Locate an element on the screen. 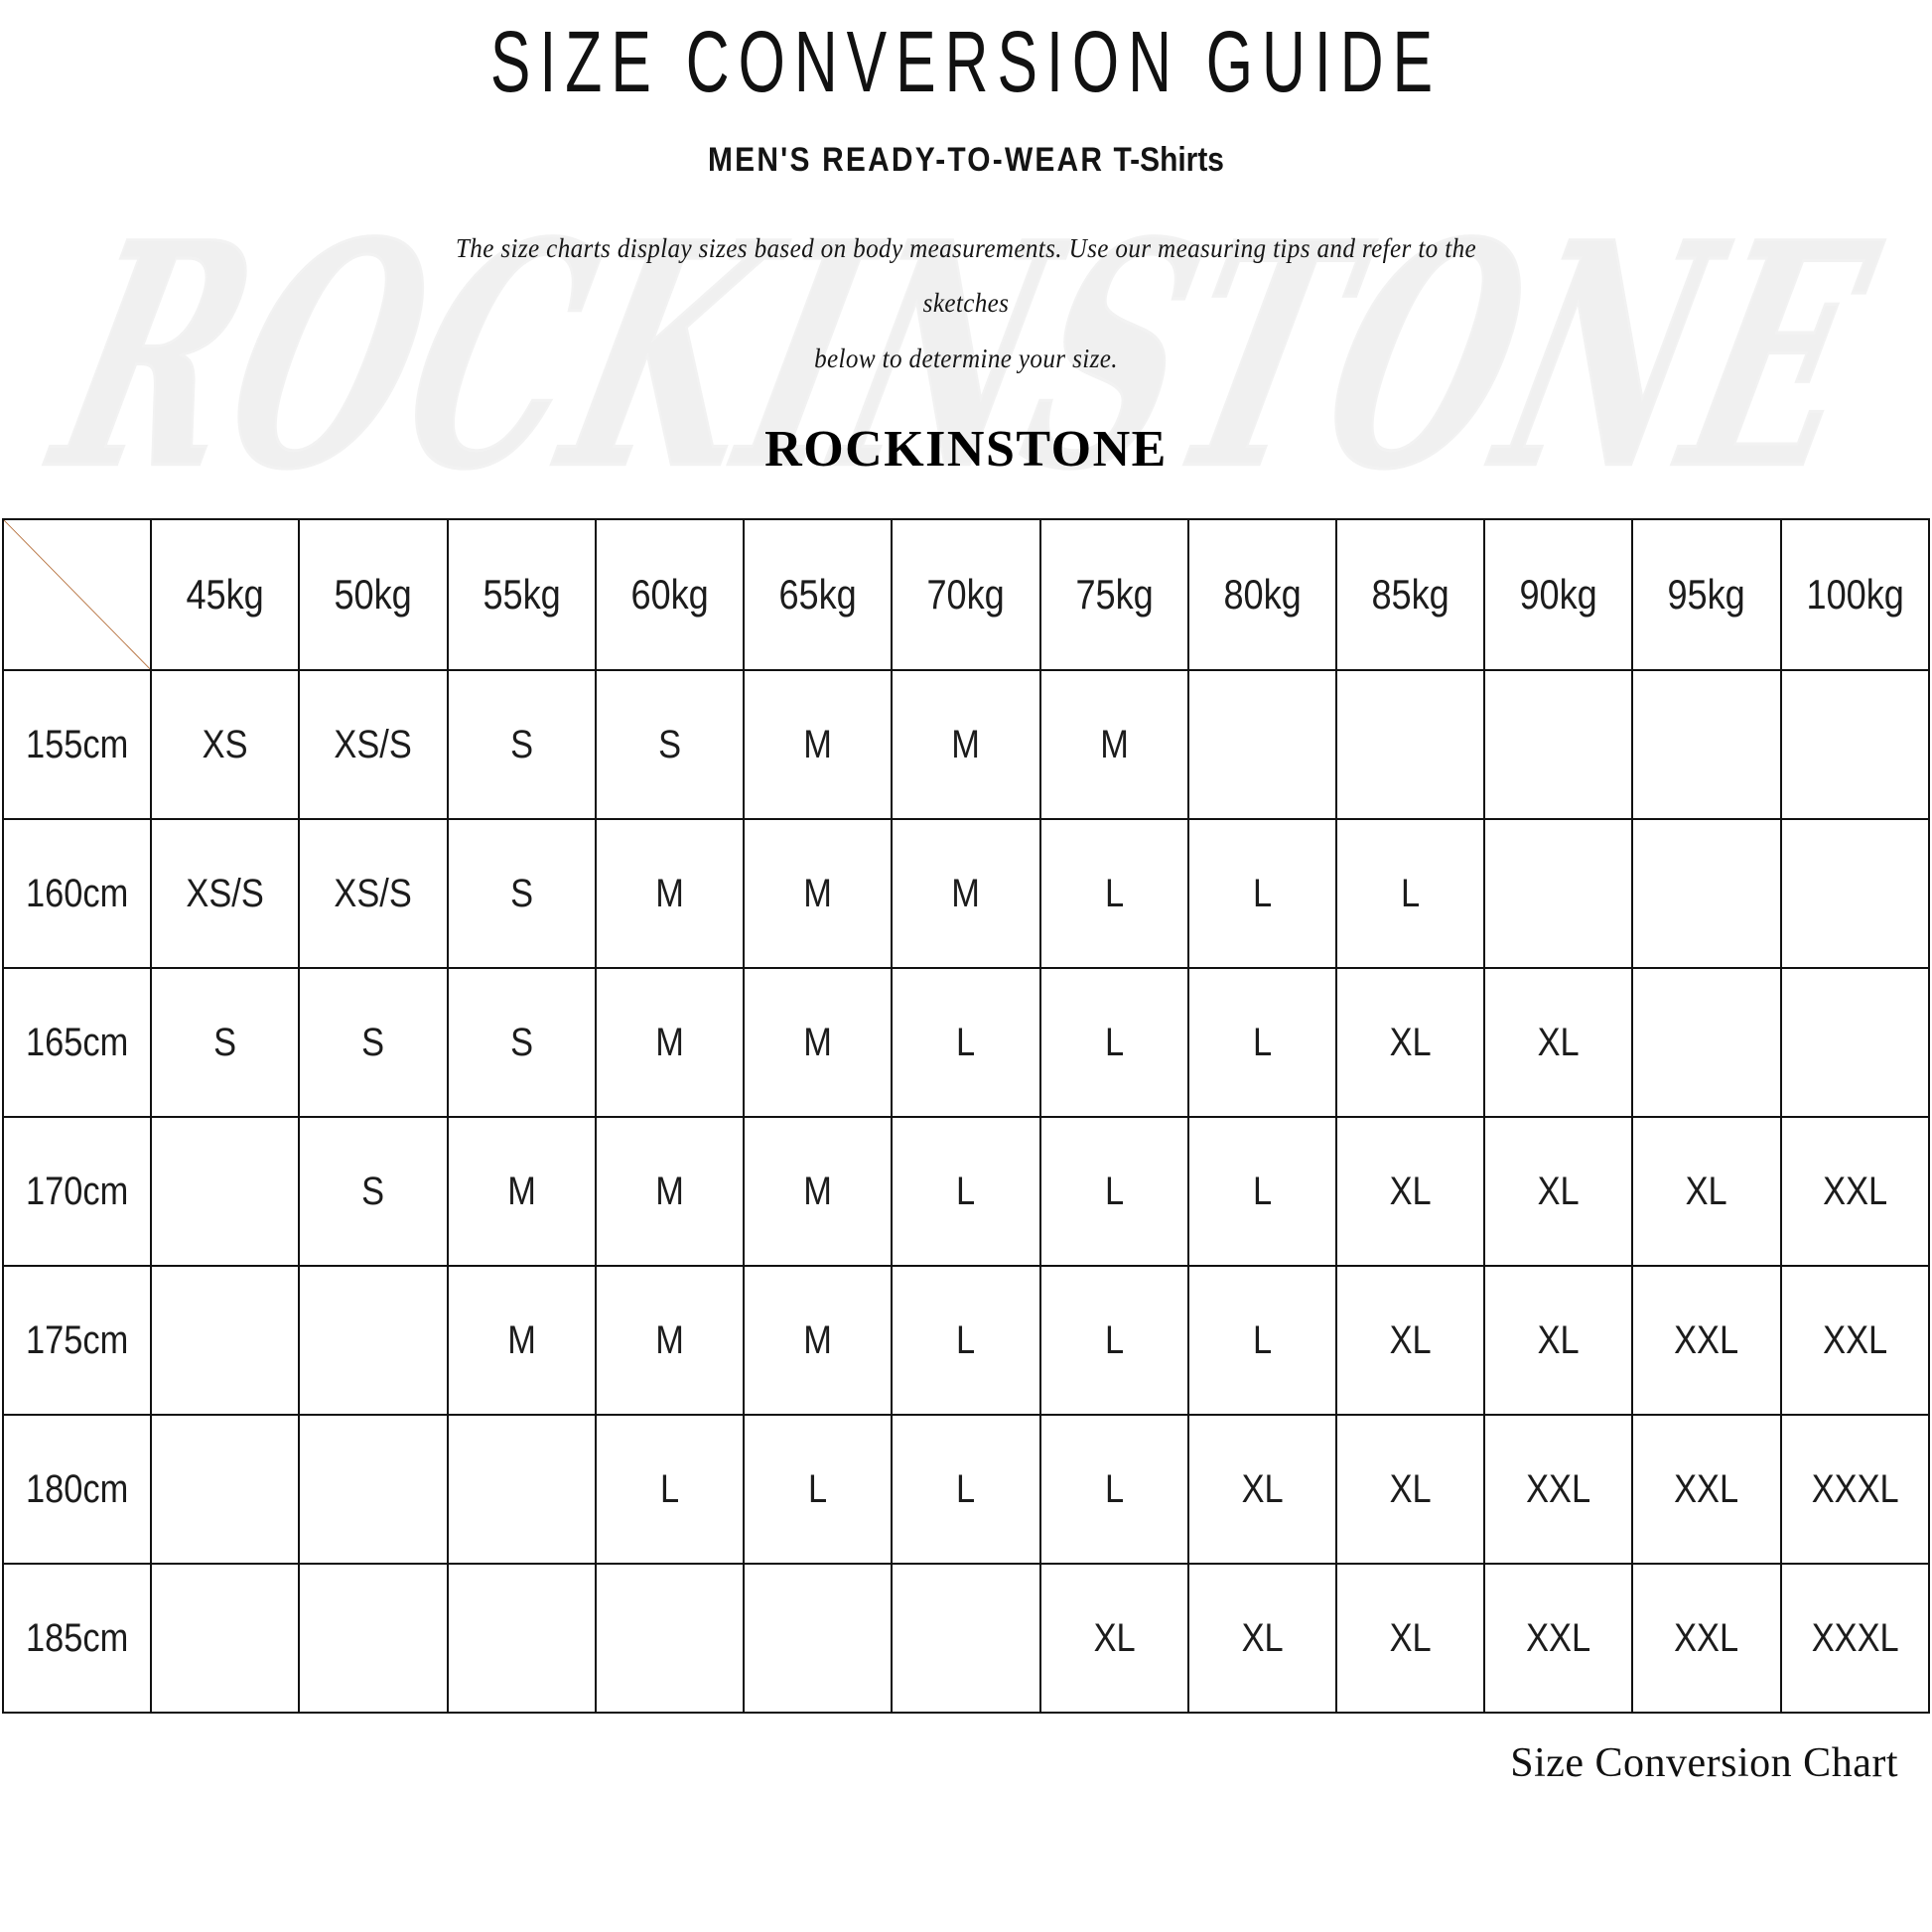 This screenshot has height=1932, width=1932. table-row: 155cm XS XS/S S S M M M is located at coordinates (966, 745).